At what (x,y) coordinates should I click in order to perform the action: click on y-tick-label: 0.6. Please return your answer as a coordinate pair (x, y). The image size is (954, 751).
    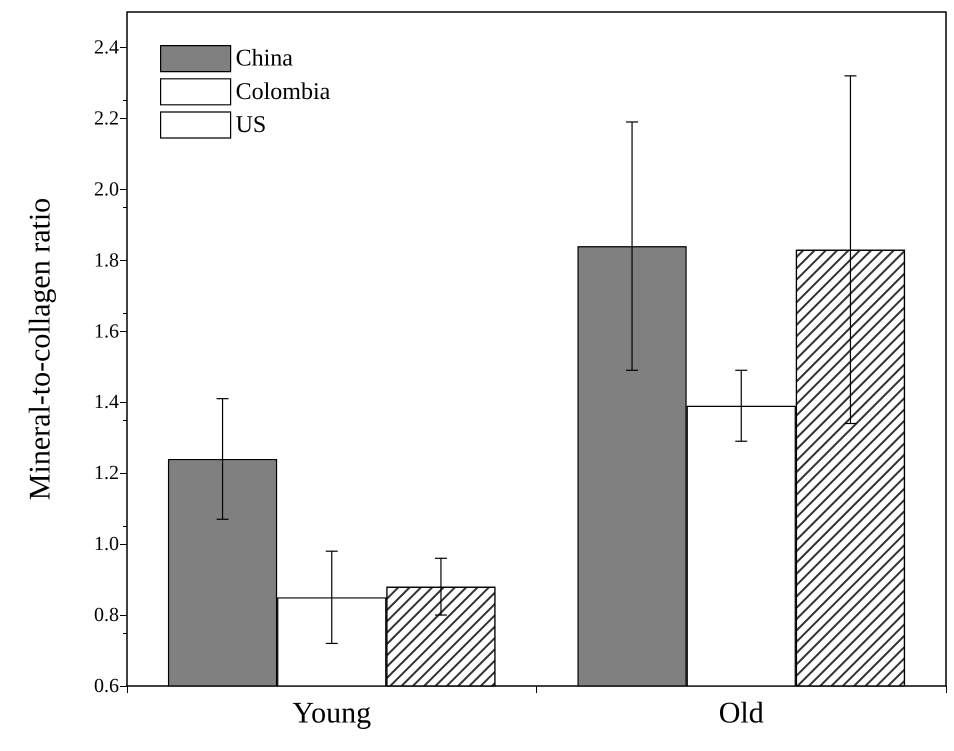
    Looking at the image, I should click on (106, 686).